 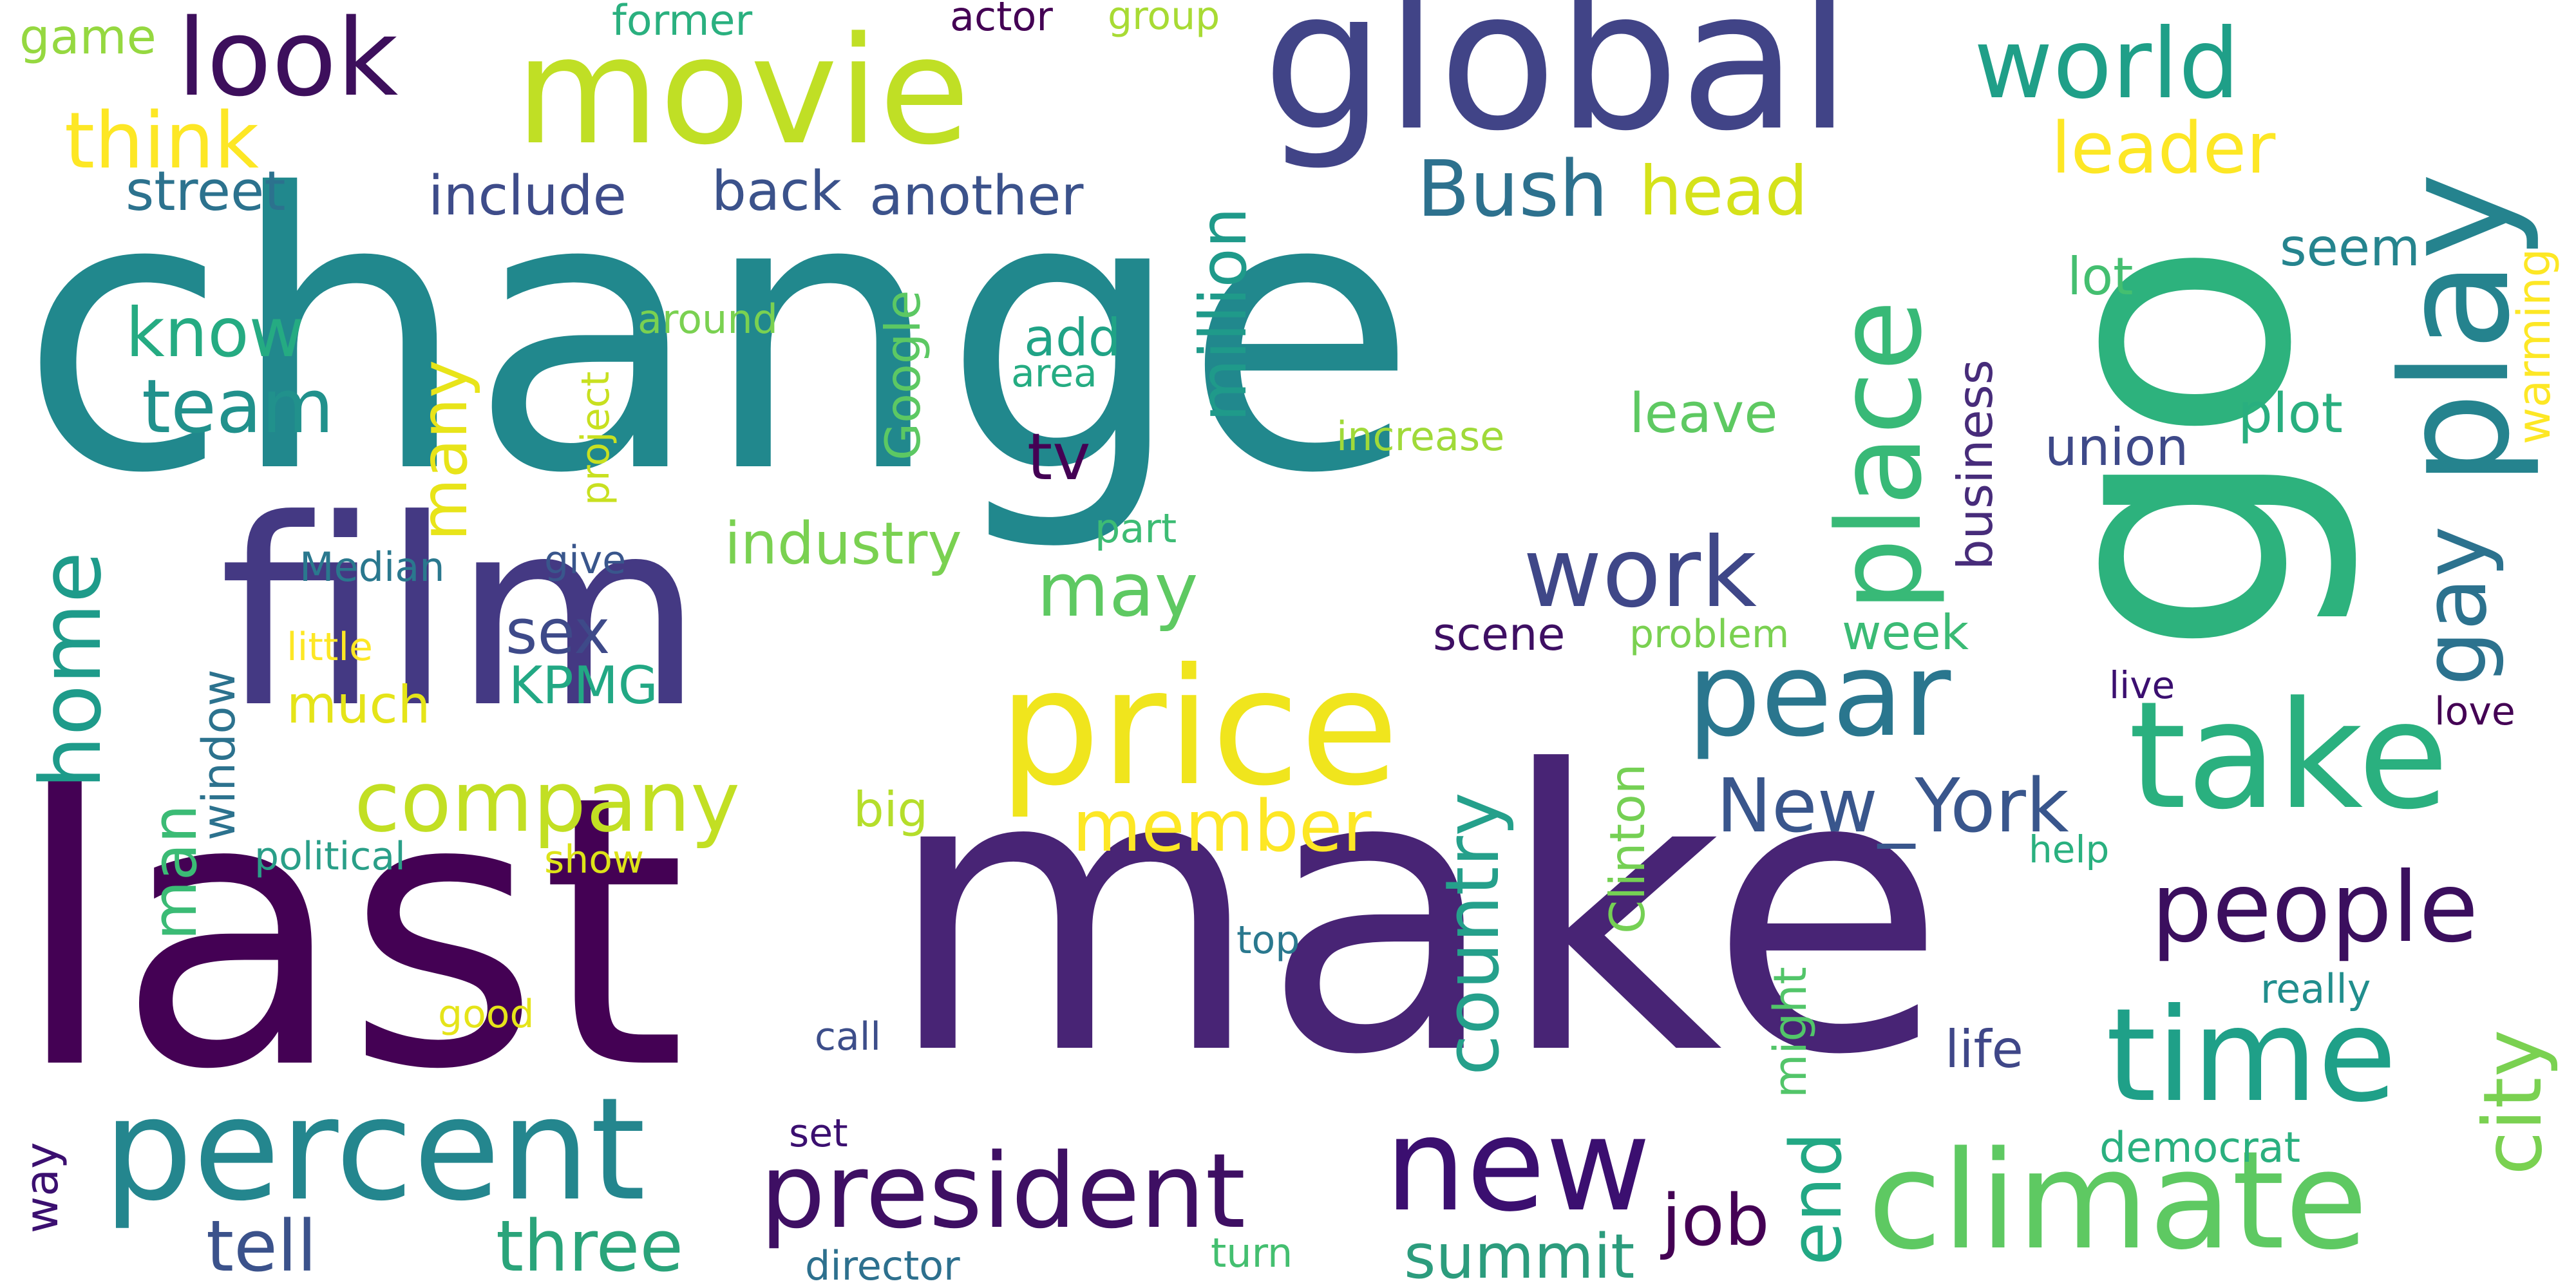 What do you see at coordinates (1223, 314) in the screenshot?
I see `word-million: million` at bounding box center [1223, 314].